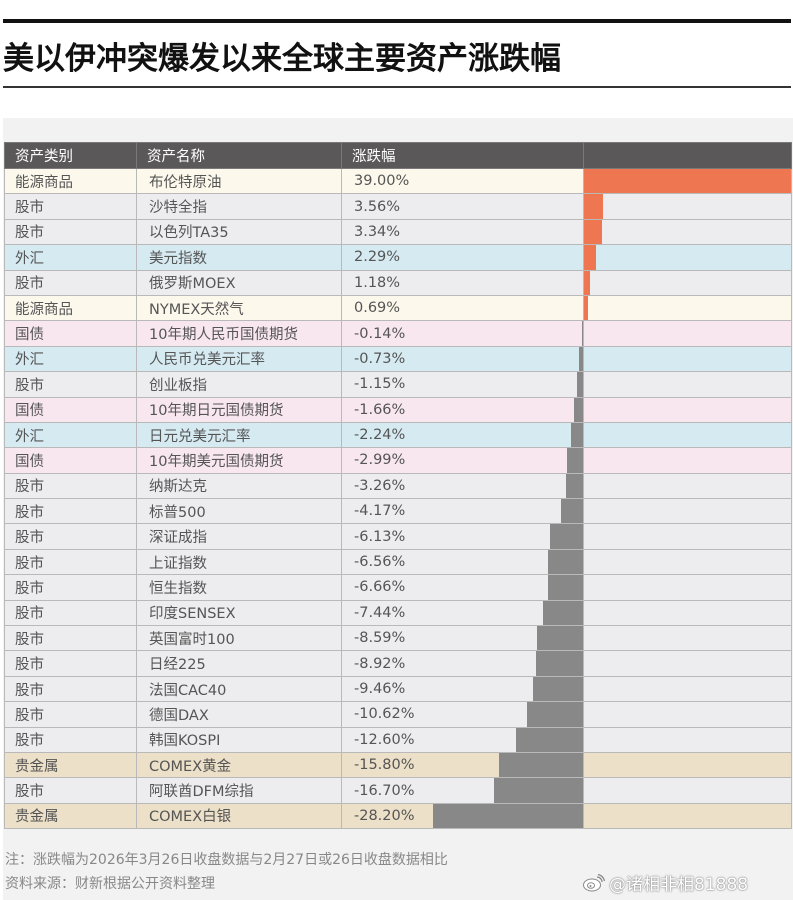 This screenshot has height=900, width=793. I want to click on cell-asset-name: 10年期日元国债期货, so click(239, 409).